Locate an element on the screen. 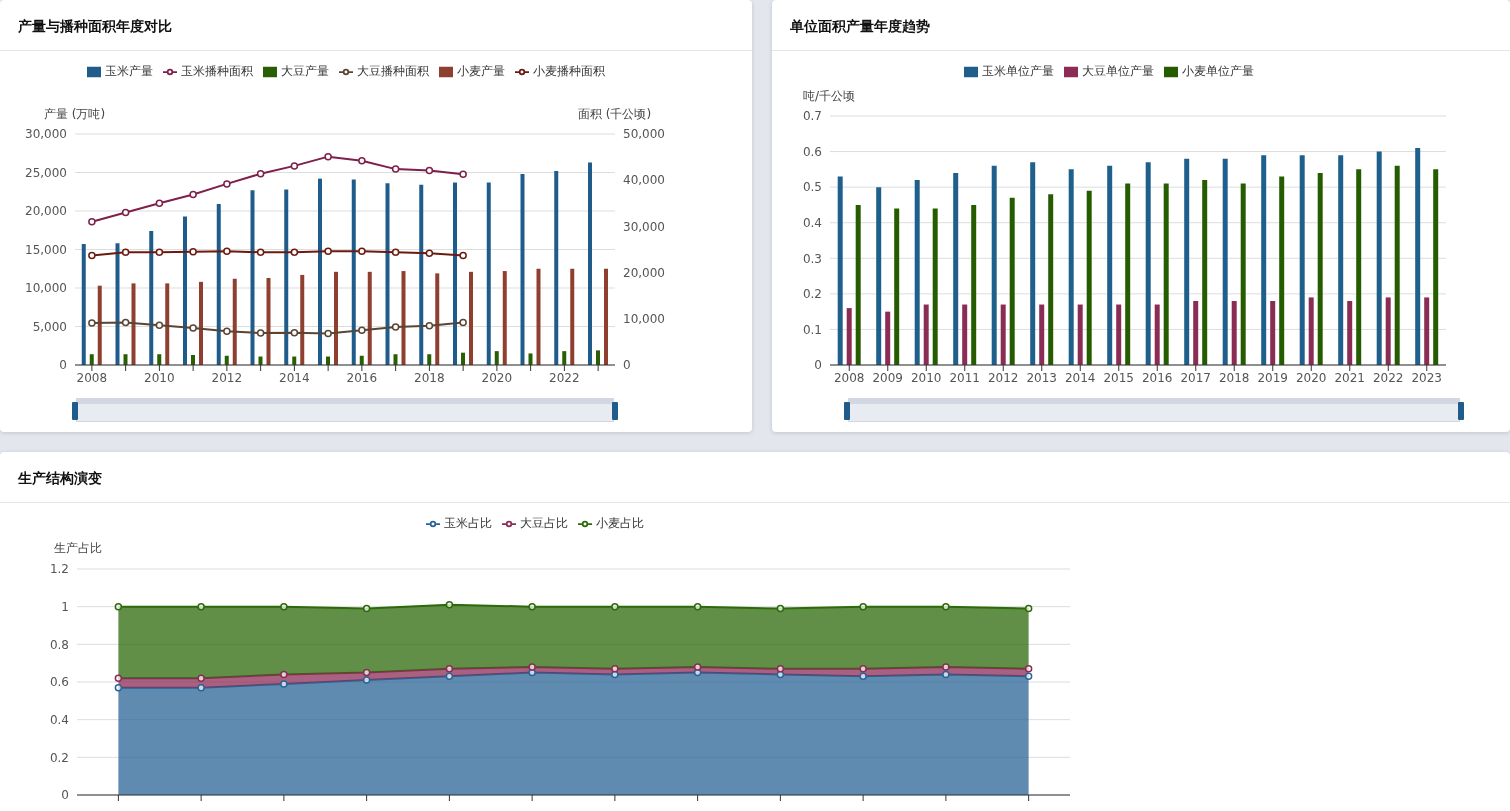  y-tick-label: 30,000 is located at coordinates (46, 134).